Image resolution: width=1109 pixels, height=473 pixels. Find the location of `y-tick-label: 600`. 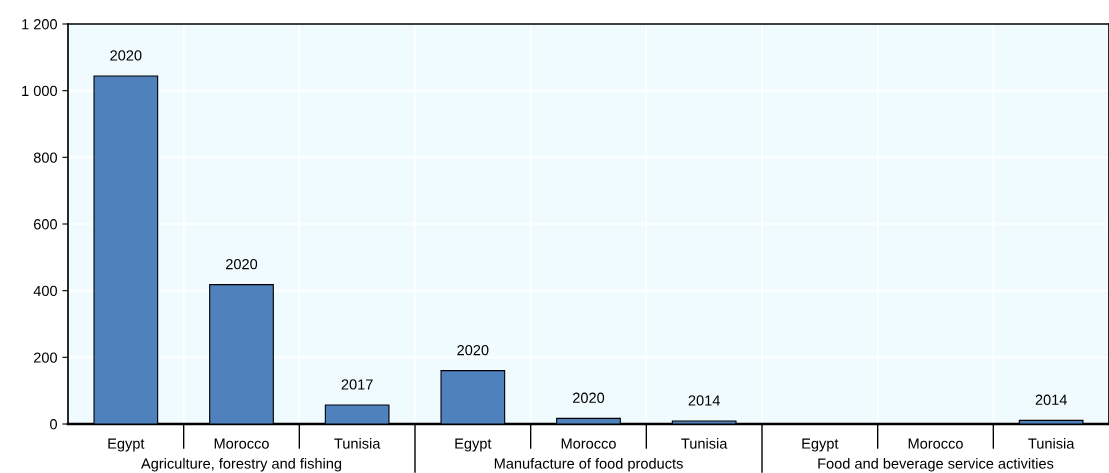

y-tick-label: 600 is located at coordinates (45, 224).